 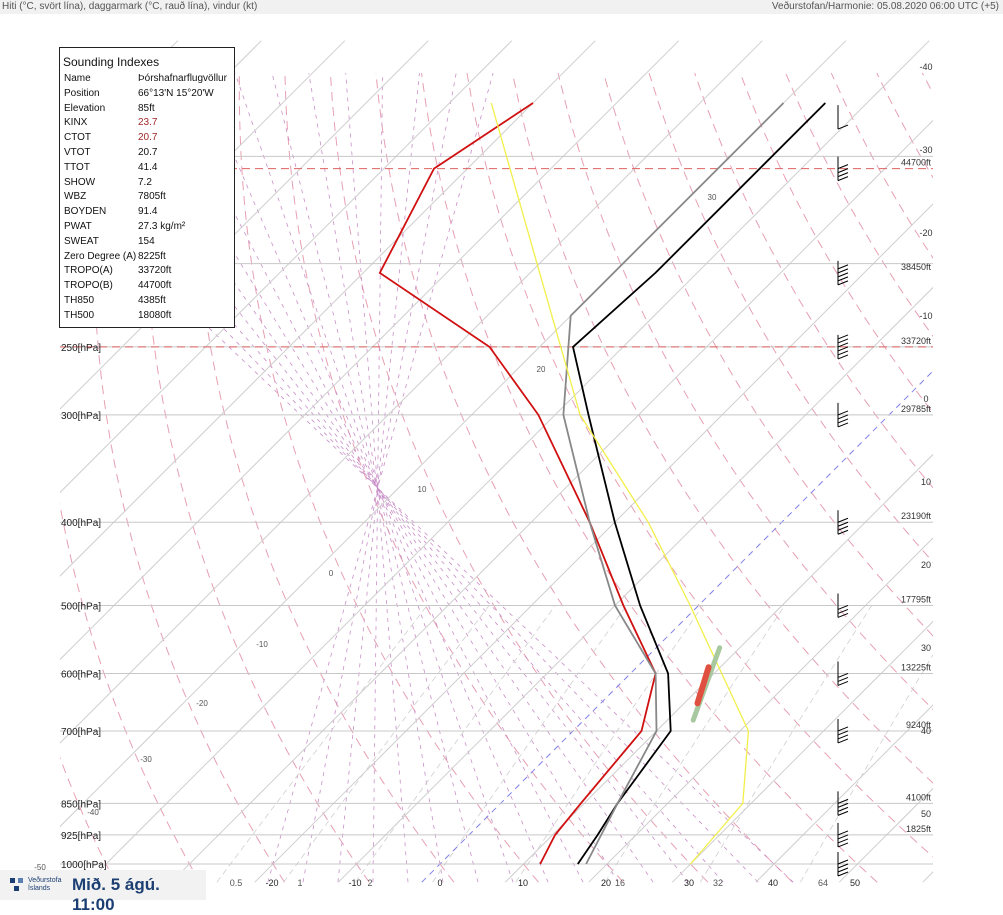 I want to click on index-row: SHOW 7.2, so click(x=149, y=184).